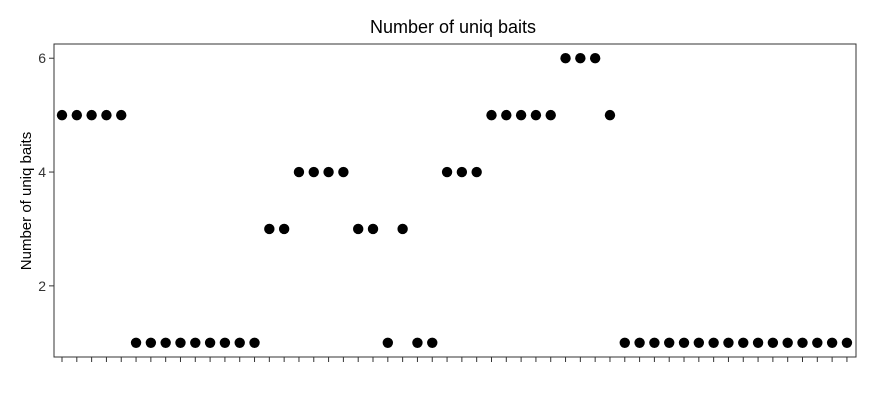  What do you see at coordinates (42, 58) in the screenshot?
I see `y-tick-label: 6` at bounding box center [42, 58].